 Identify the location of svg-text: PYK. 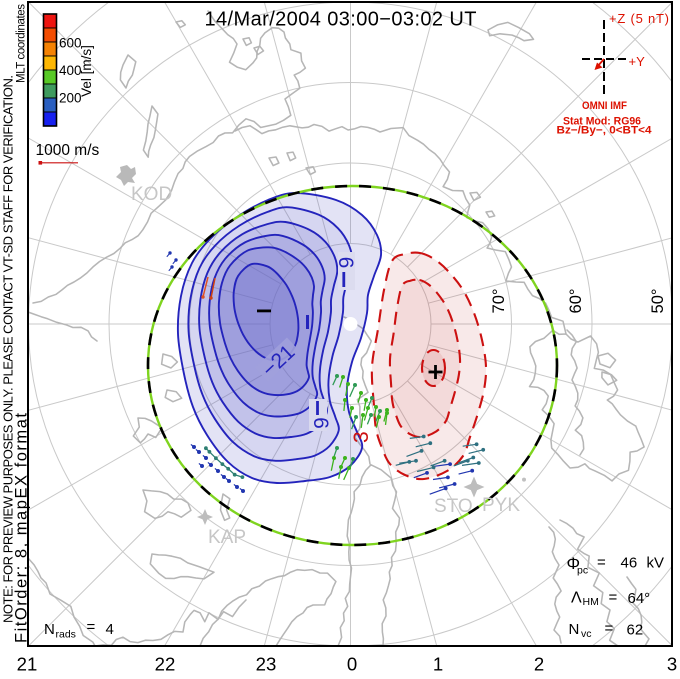
(501, 505).